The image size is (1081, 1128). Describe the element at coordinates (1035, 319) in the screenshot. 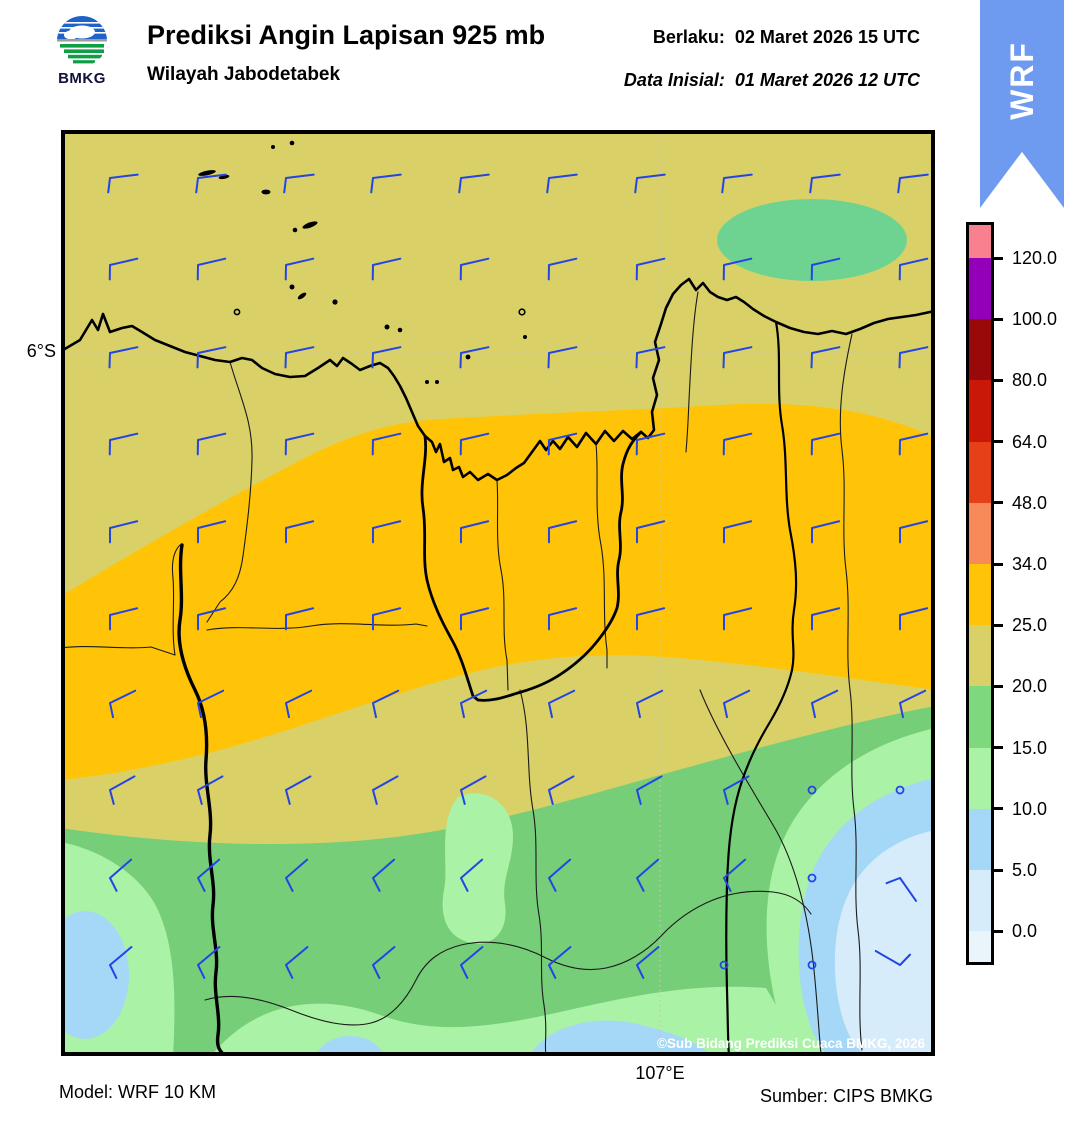

I see `colorbar-tick-label: 100.0` at that location.